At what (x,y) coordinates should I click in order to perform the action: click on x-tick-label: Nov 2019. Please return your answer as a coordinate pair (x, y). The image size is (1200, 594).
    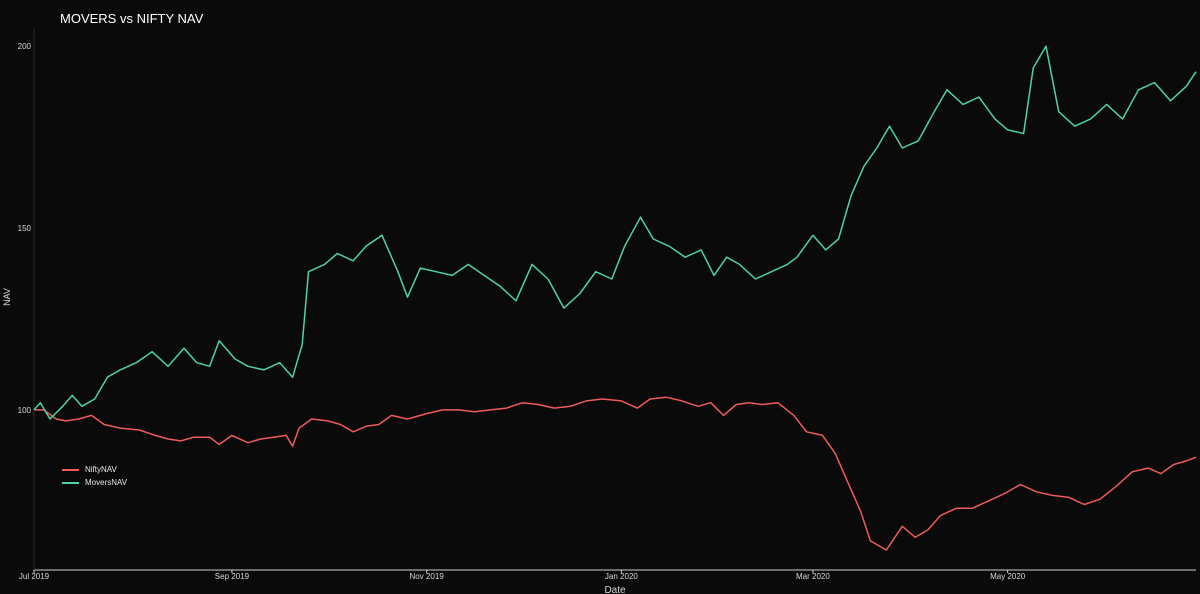
    Looking at the image, I should click on (427, 576).